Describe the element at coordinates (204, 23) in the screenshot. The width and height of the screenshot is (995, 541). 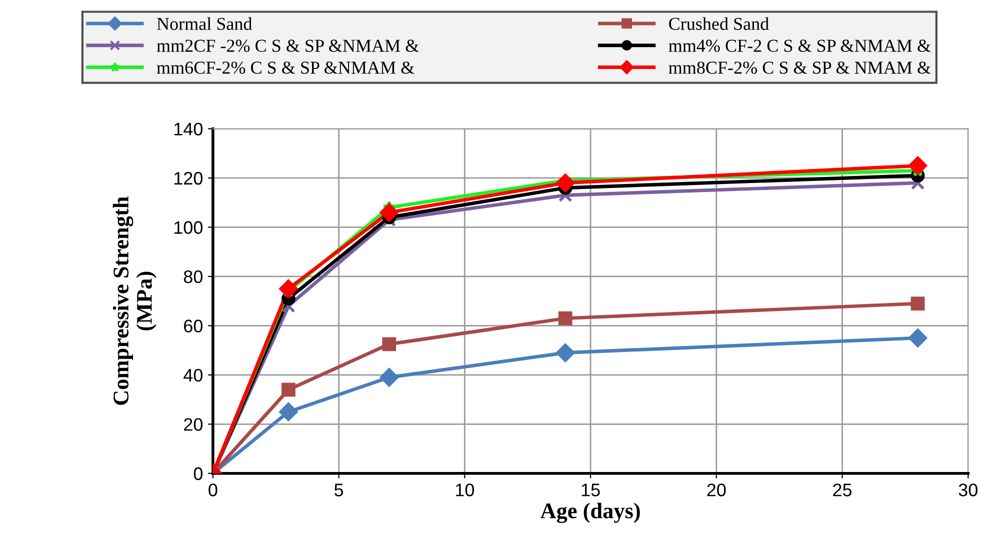
I see `legend-label: Normal Sand` at that location.